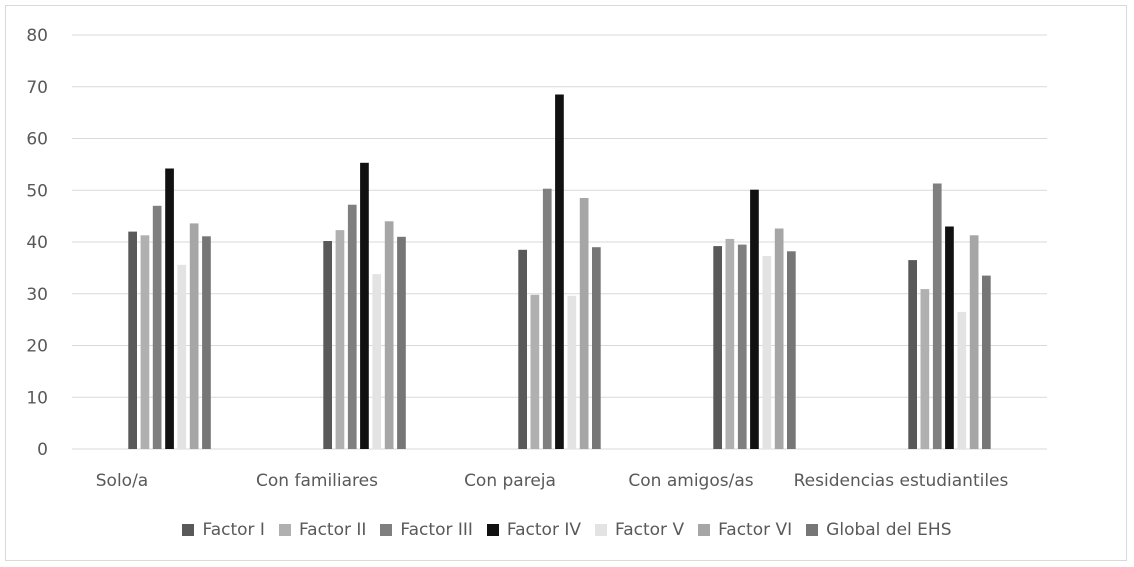  What do you see at coordinates (233, 530) in the screenshot?
I see `legend-label: Factor I` at bounding box center [233, 530].